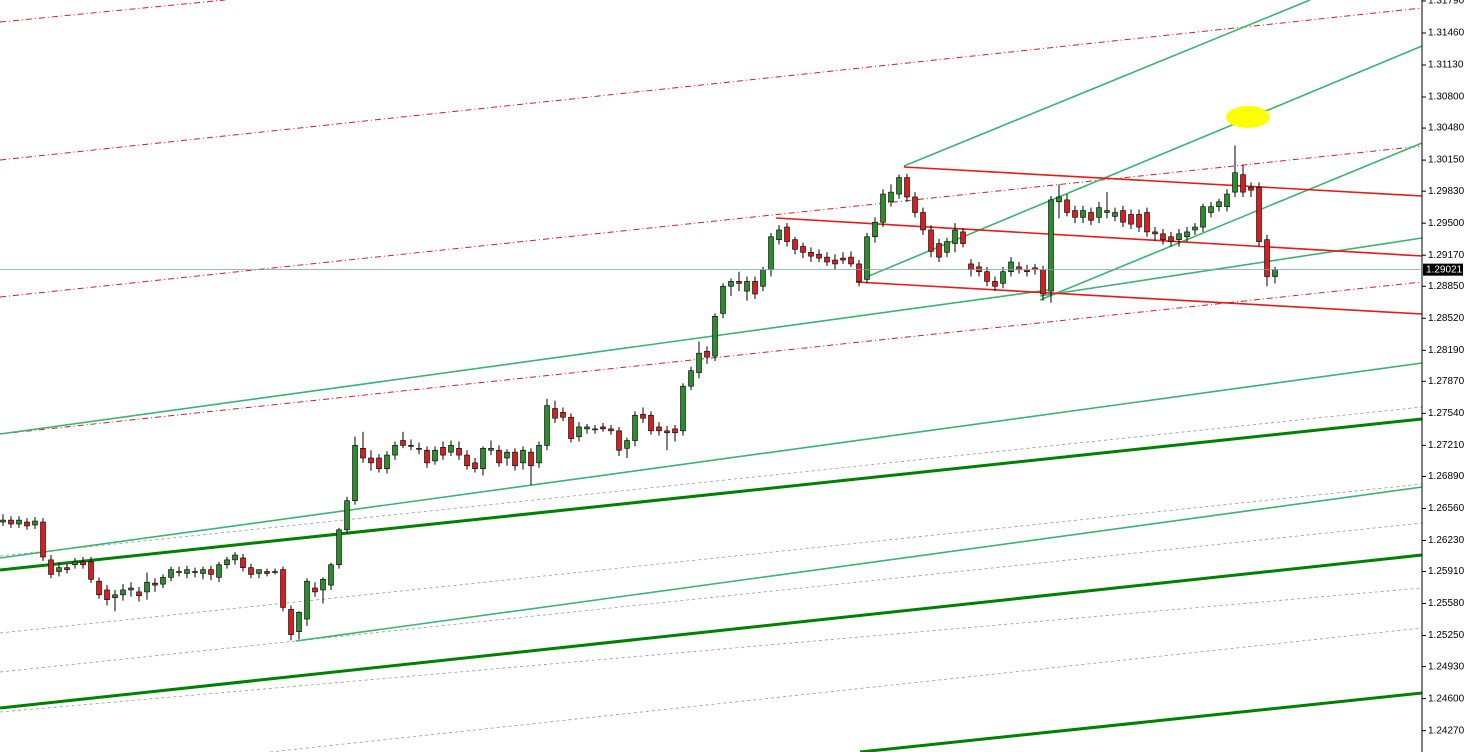  Describe the element at coordinates (1446, 191) in the screenshot. I see `y-tick-label: 1.29830` at that location.